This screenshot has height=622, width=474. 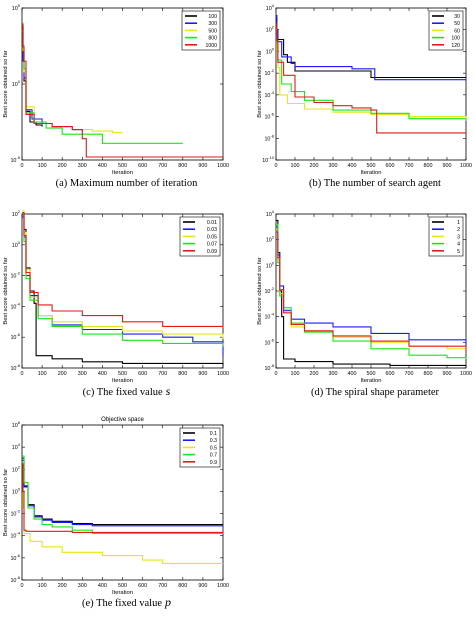 I want to click on legend-label: 0.03, so click(x=212, y=230).